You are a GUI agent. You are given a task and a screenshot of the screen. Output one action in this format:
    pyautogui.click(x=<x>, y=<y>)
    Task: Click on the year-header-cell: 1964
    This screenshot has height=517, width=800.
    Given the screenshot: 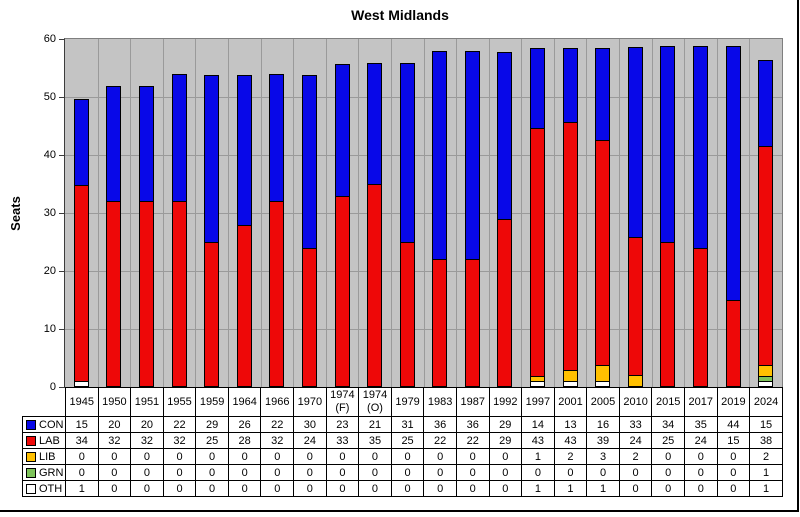 What is the action you would take?
    pyautogui.click(x=244, y=402)
    